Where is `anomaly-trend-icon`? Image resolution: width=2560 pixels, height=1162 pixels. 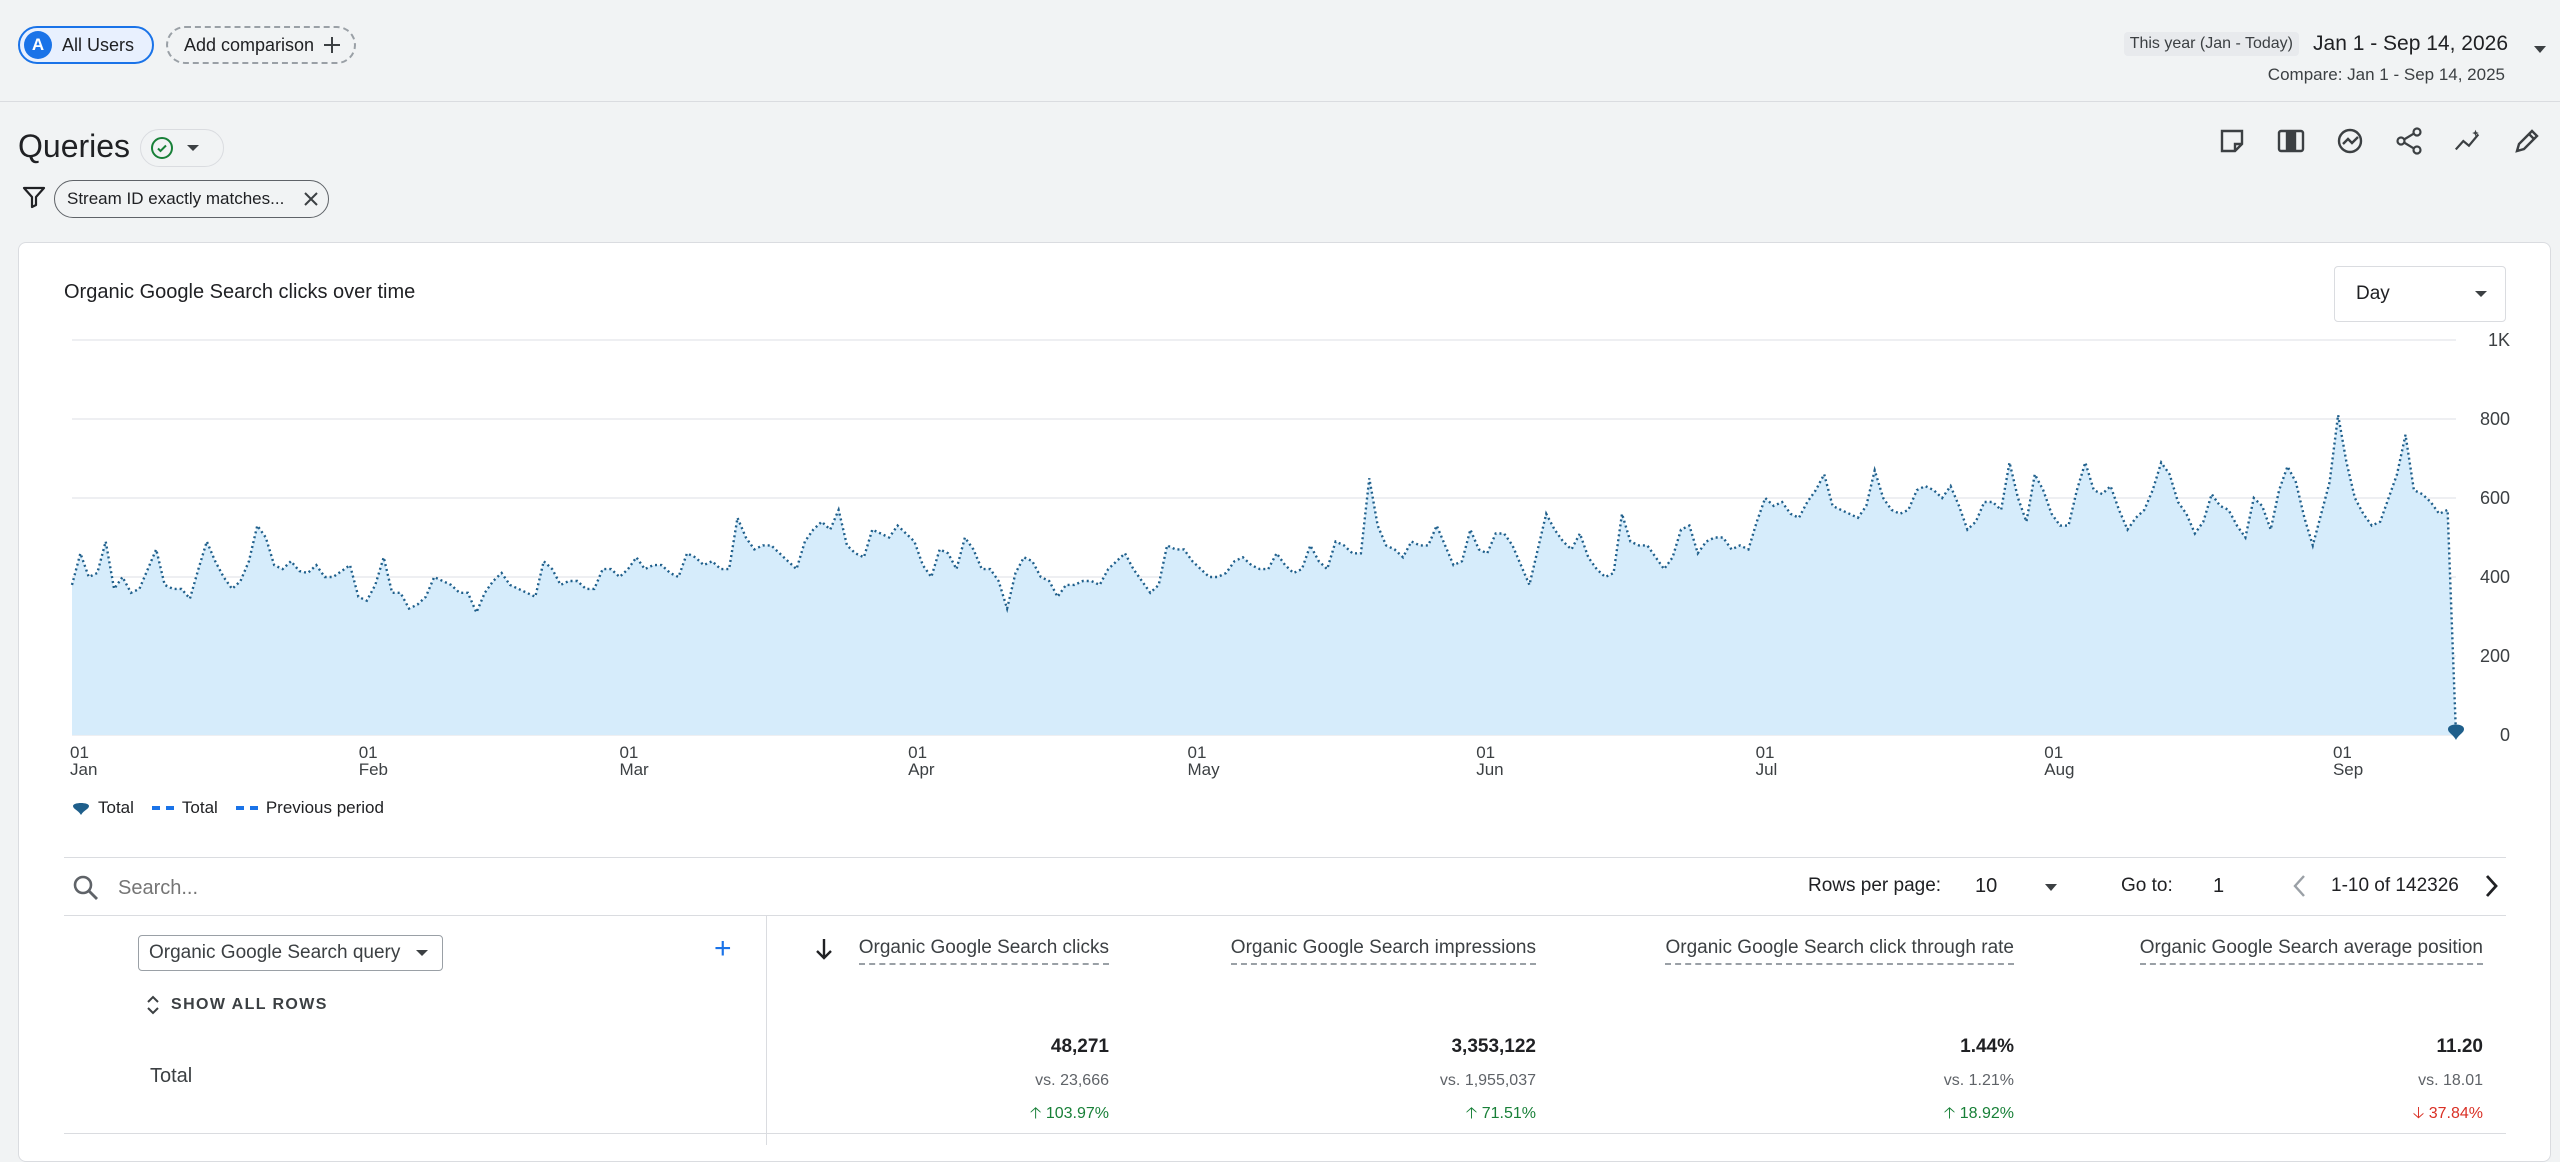
anomaly-trend-icon is located at coordinates (2468, 141).